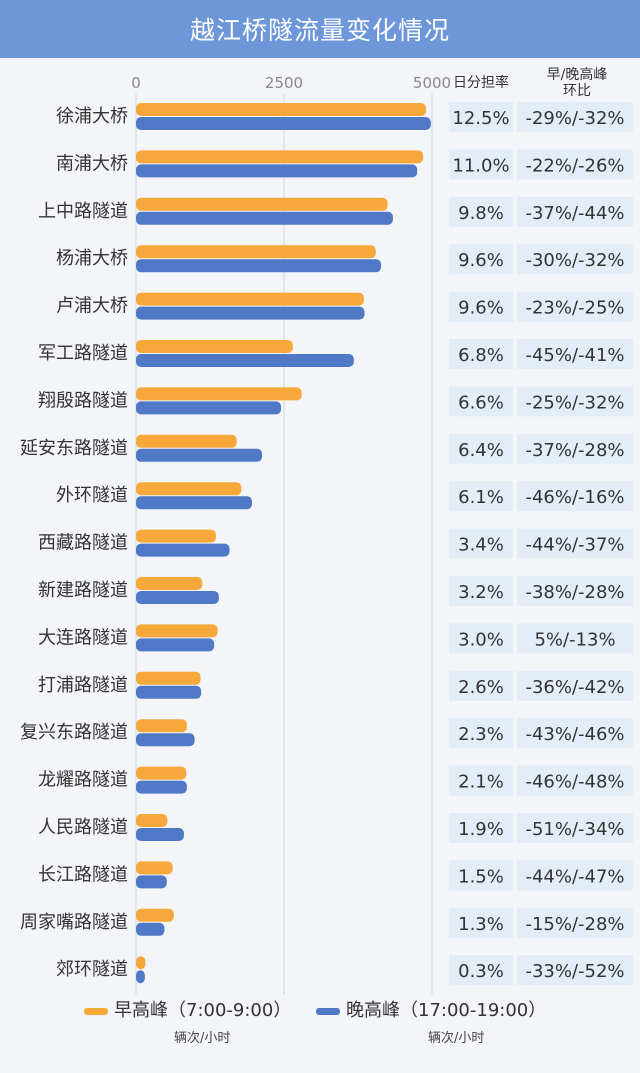  Describe the element at coordinates (136, 83) in the screenshot. I see `x-tick-label: 0` at that location.